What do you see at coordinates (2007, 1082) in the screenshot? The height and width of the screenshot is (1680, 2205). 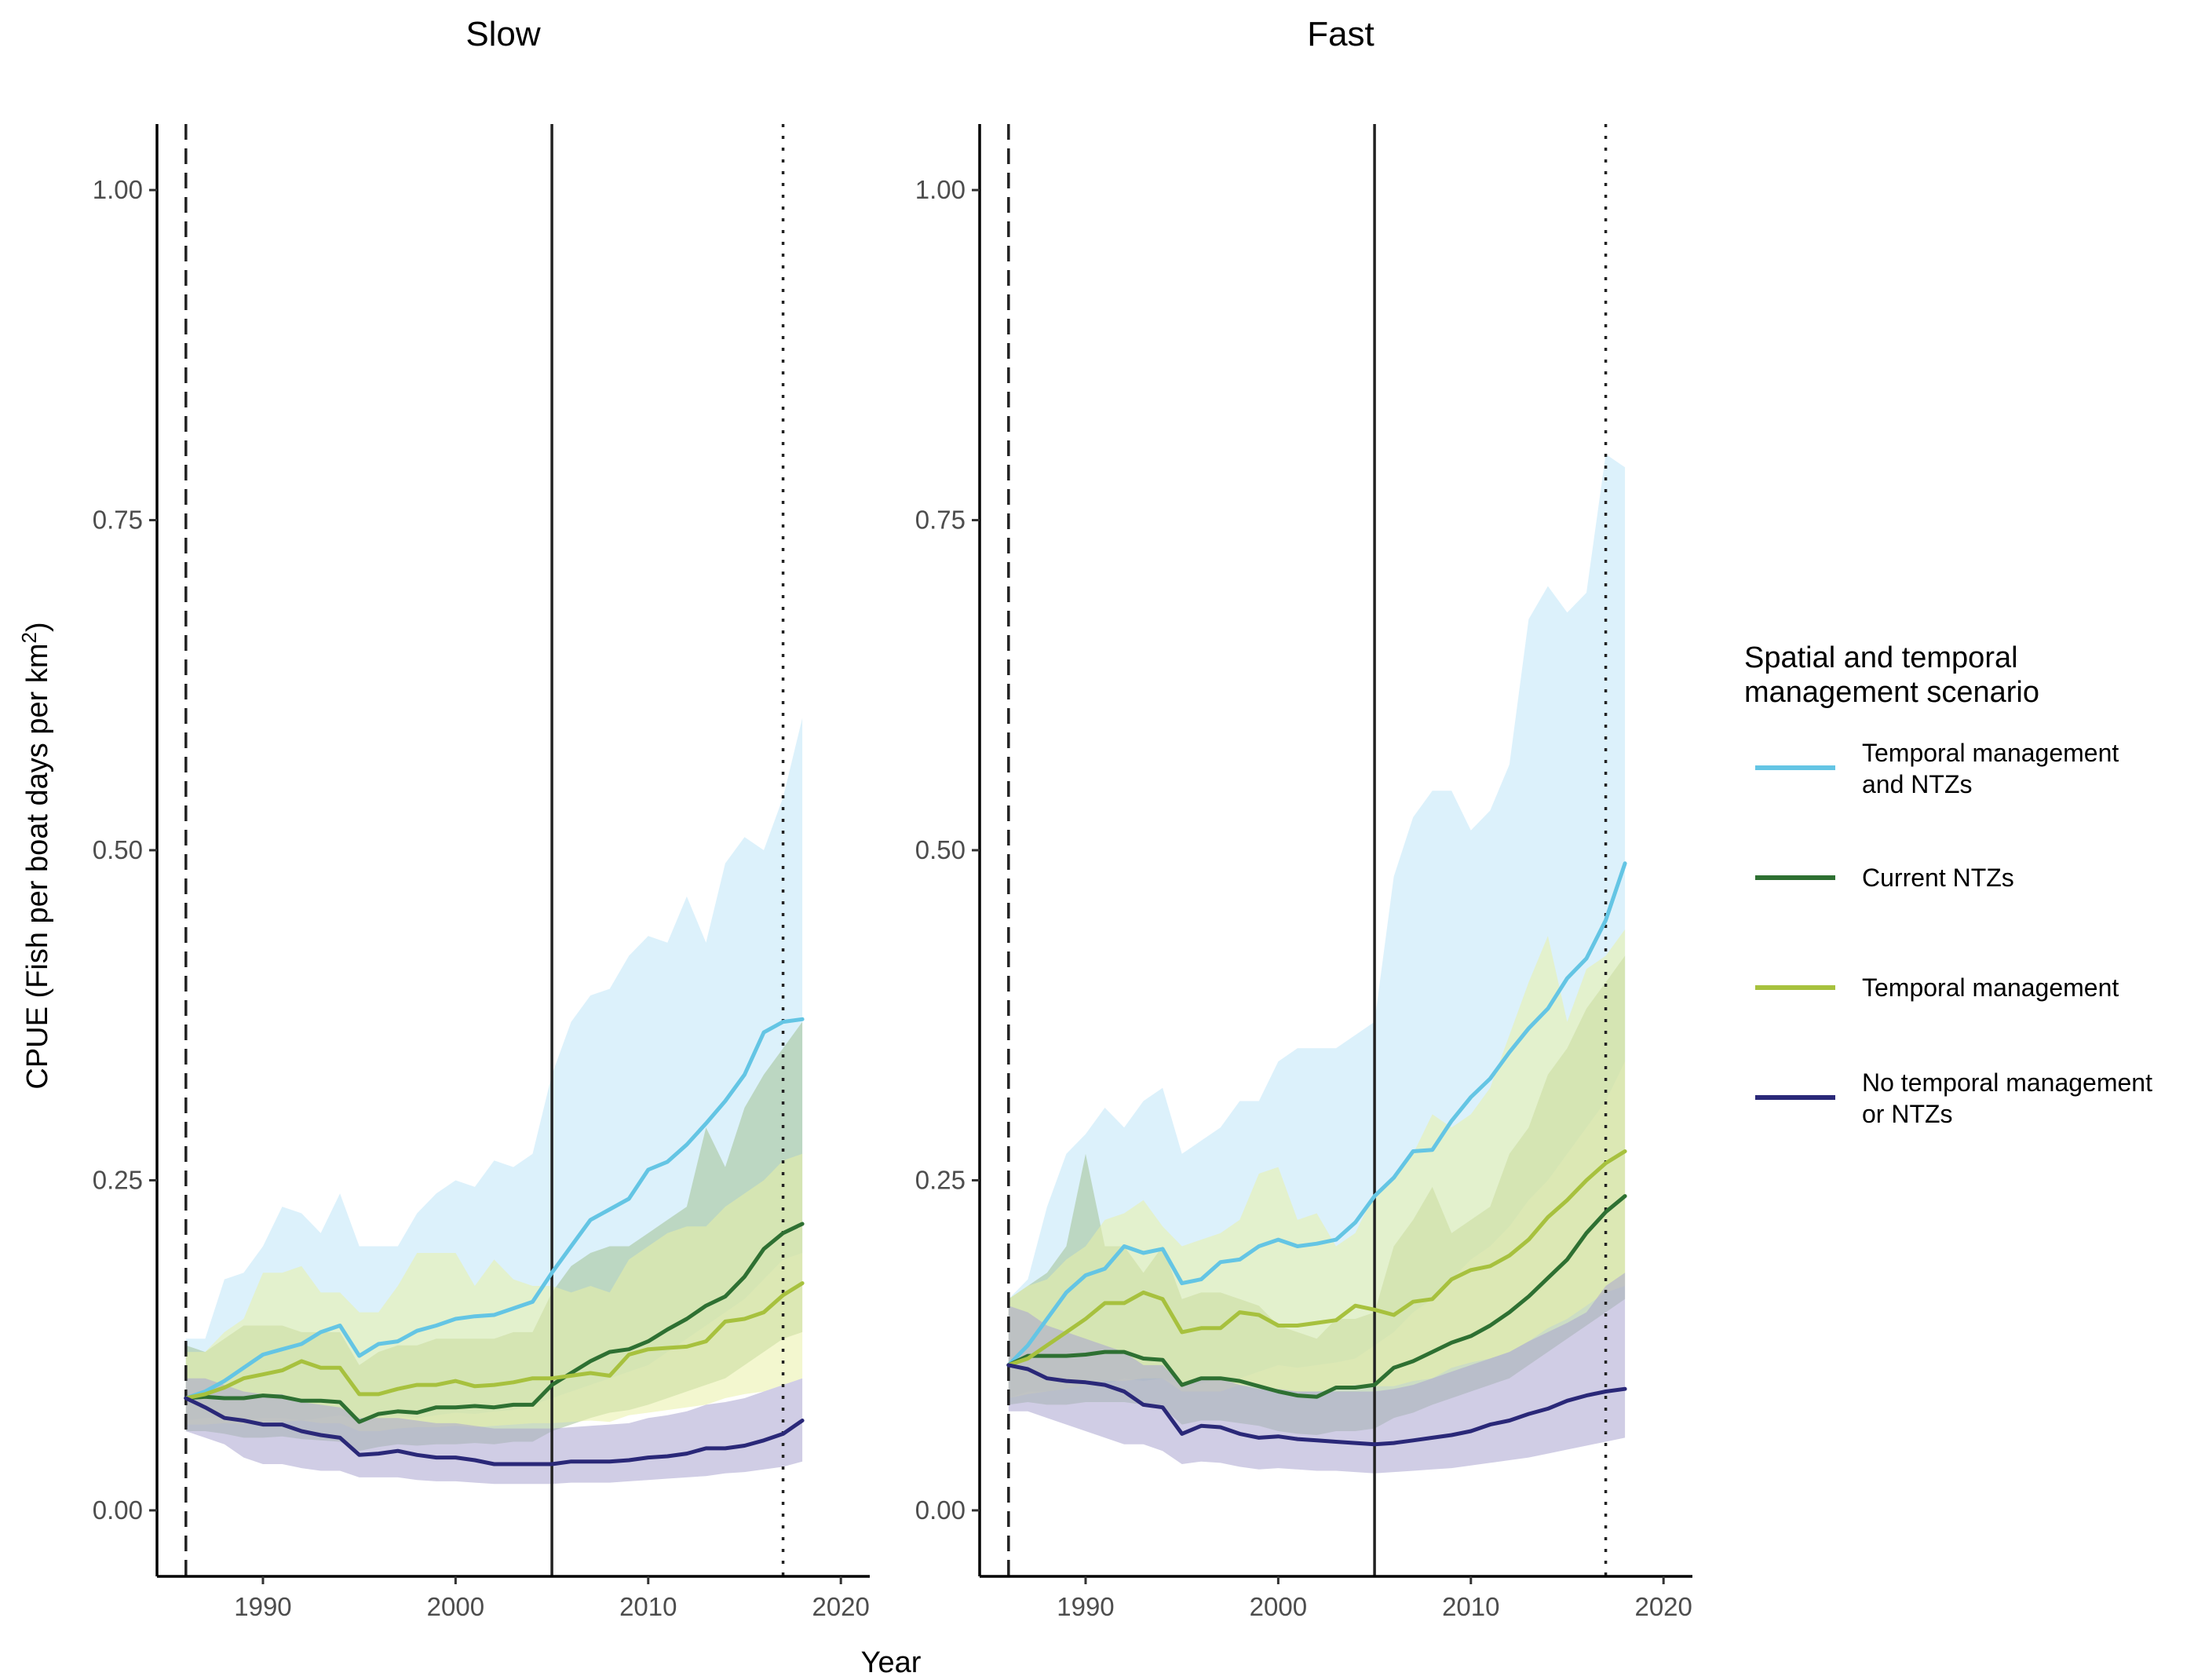 I see `legend-label-none-line-1: No temporal management` at bounding box center [2007, 1082].